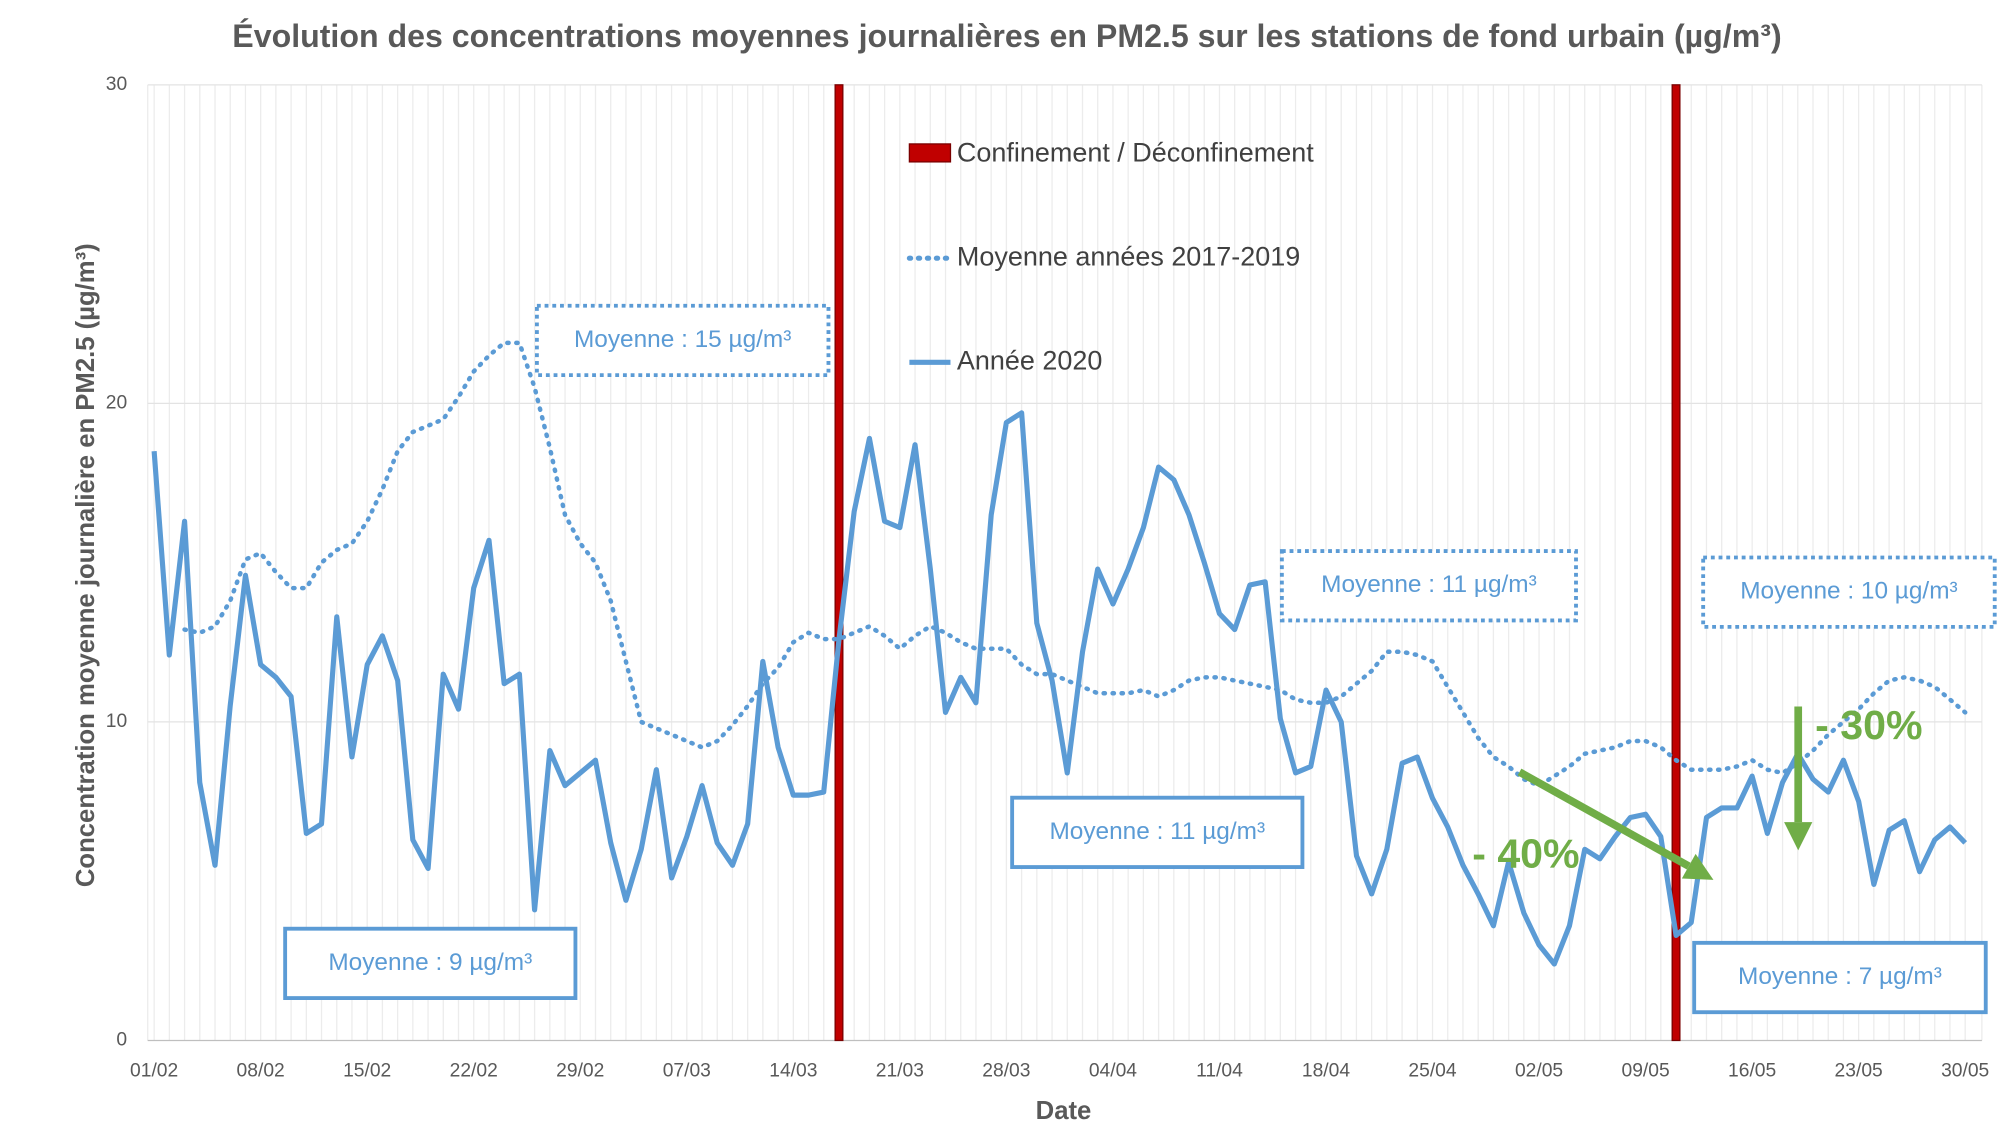  I want to click on y-tick-label: 10, so click(116, 721).